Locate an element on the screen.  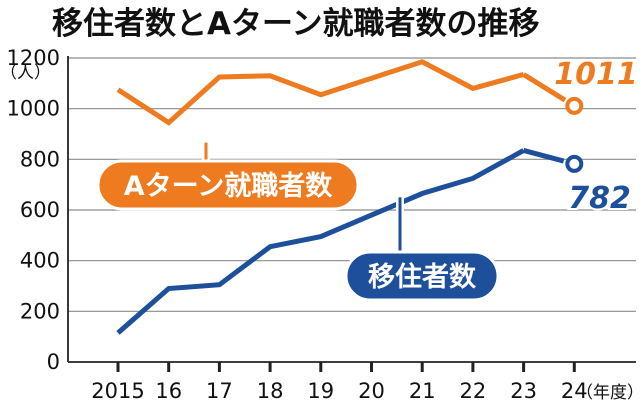
x-tick-label: 19 is located at coordinates (320, 391).